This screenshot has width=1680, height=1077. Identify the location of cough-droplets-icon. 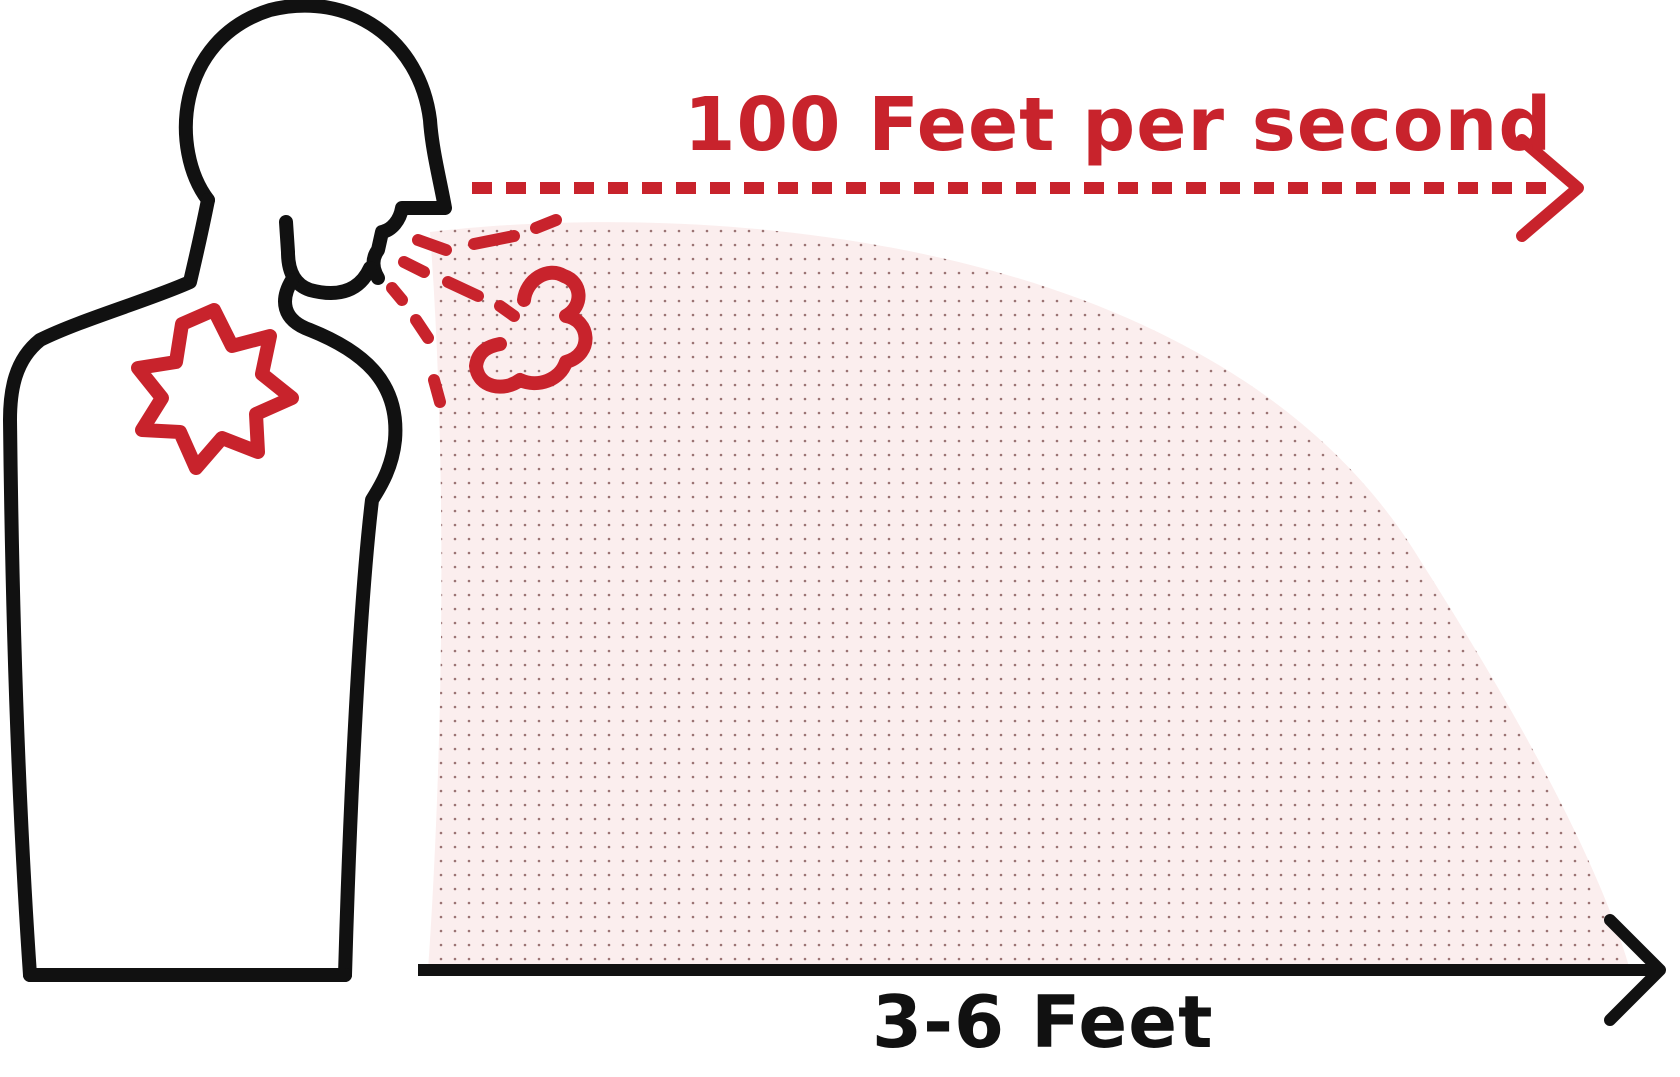
(474, 311).